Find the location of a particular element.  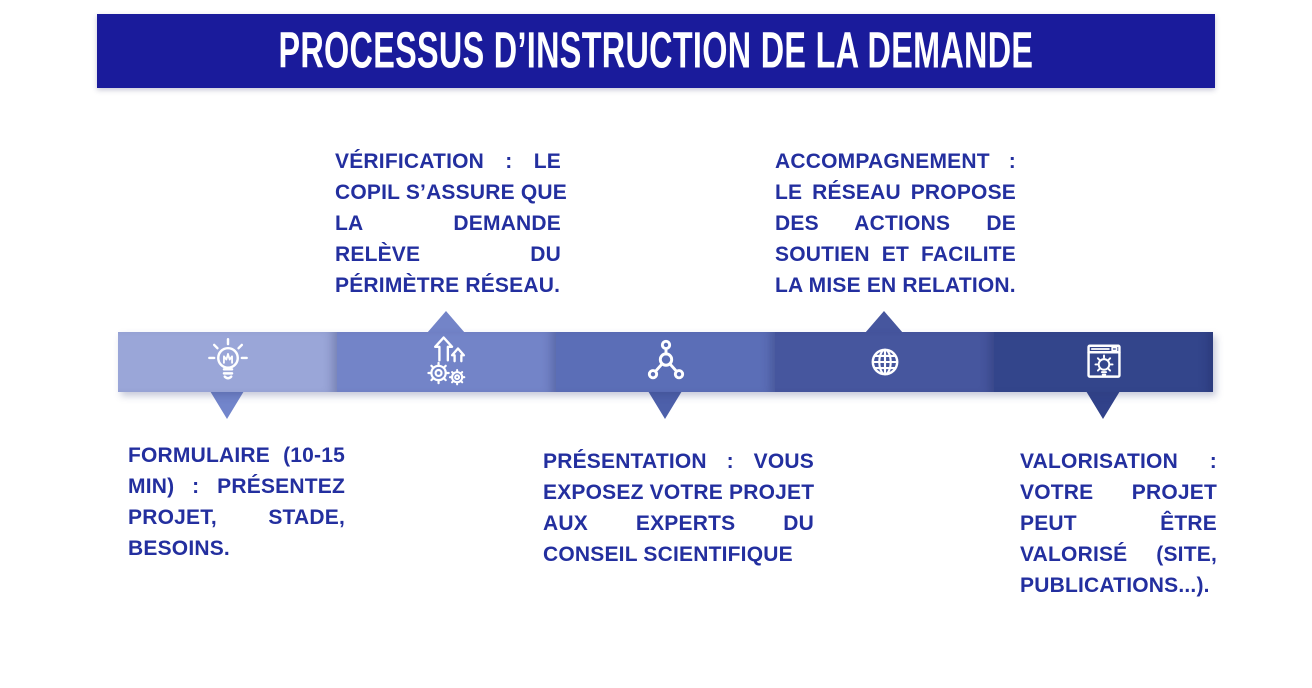

lightbulb-icon is located at coordinates (228, 362).